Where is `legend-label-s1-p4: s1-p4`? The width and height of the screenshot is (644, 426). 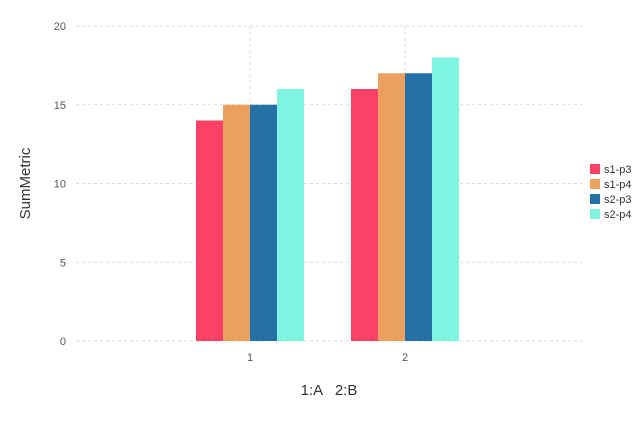 legend-label-s1-p4: s1-p4 is located at coordinates (618, 185).